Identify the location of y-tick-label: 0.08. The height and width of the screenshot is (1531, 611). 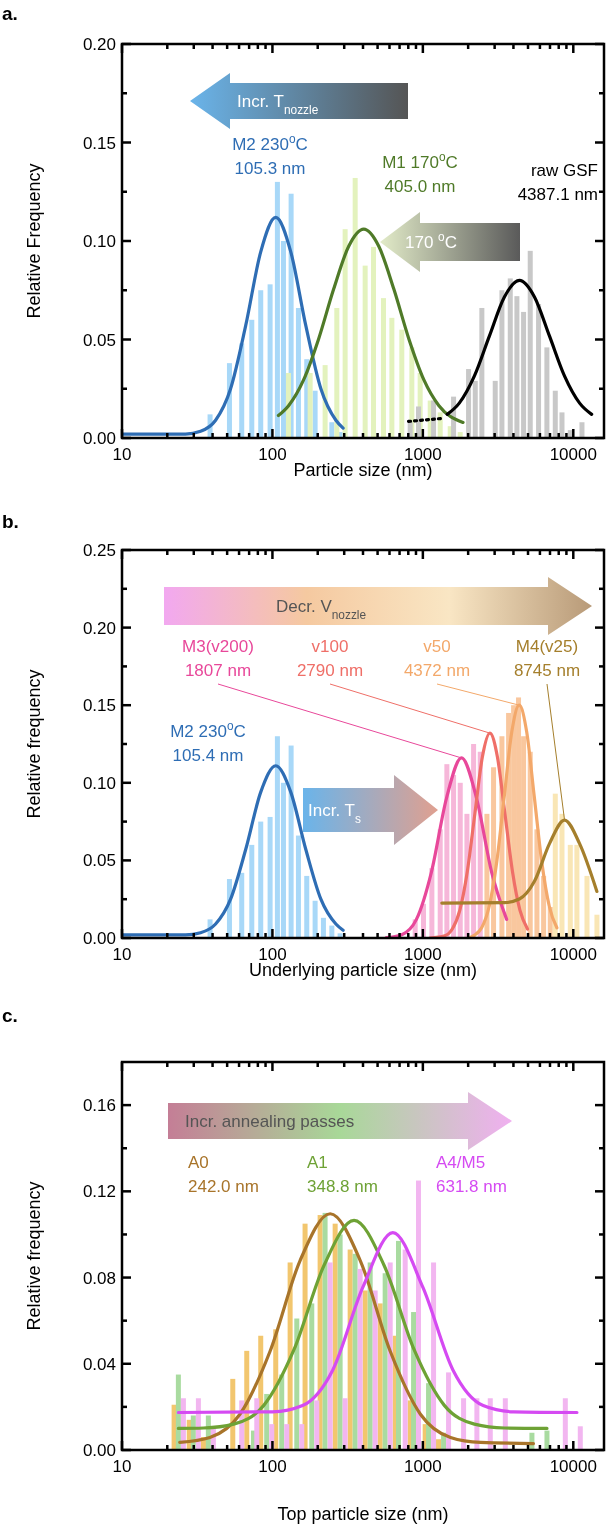
(99, 1278).